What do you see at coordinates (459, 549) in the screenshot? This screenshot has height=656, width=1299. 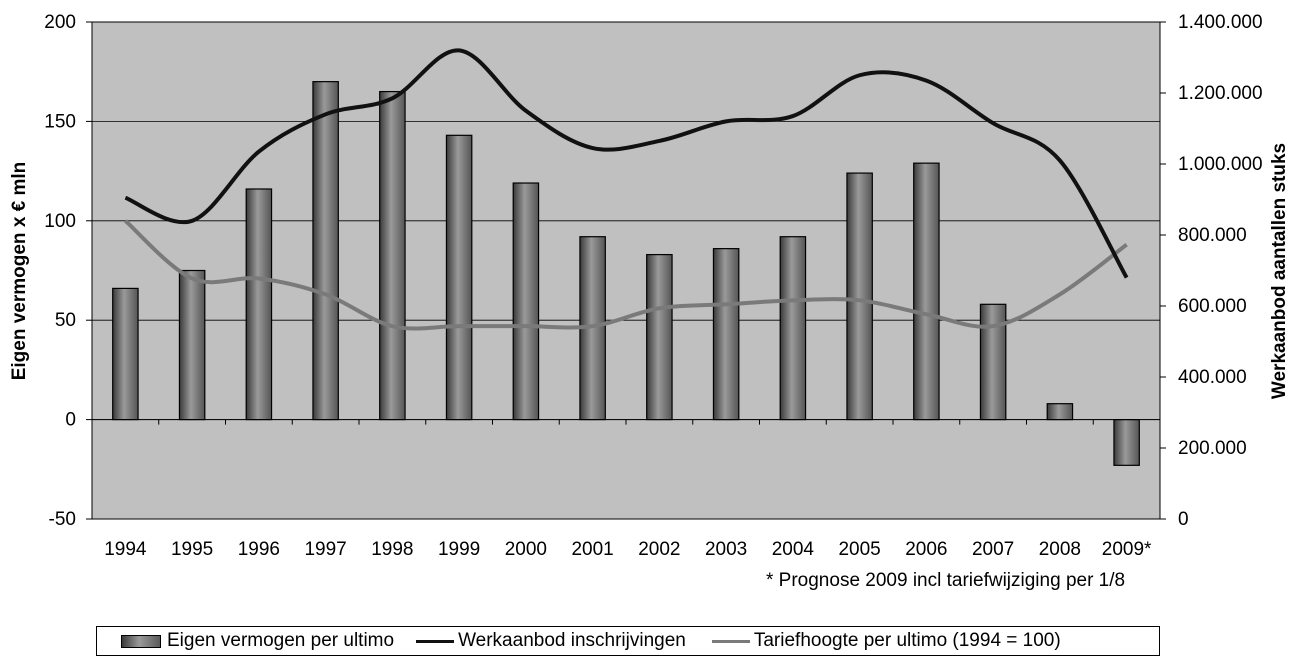 I see `x-tick-label: 1999` at bounding box center [459, 549].